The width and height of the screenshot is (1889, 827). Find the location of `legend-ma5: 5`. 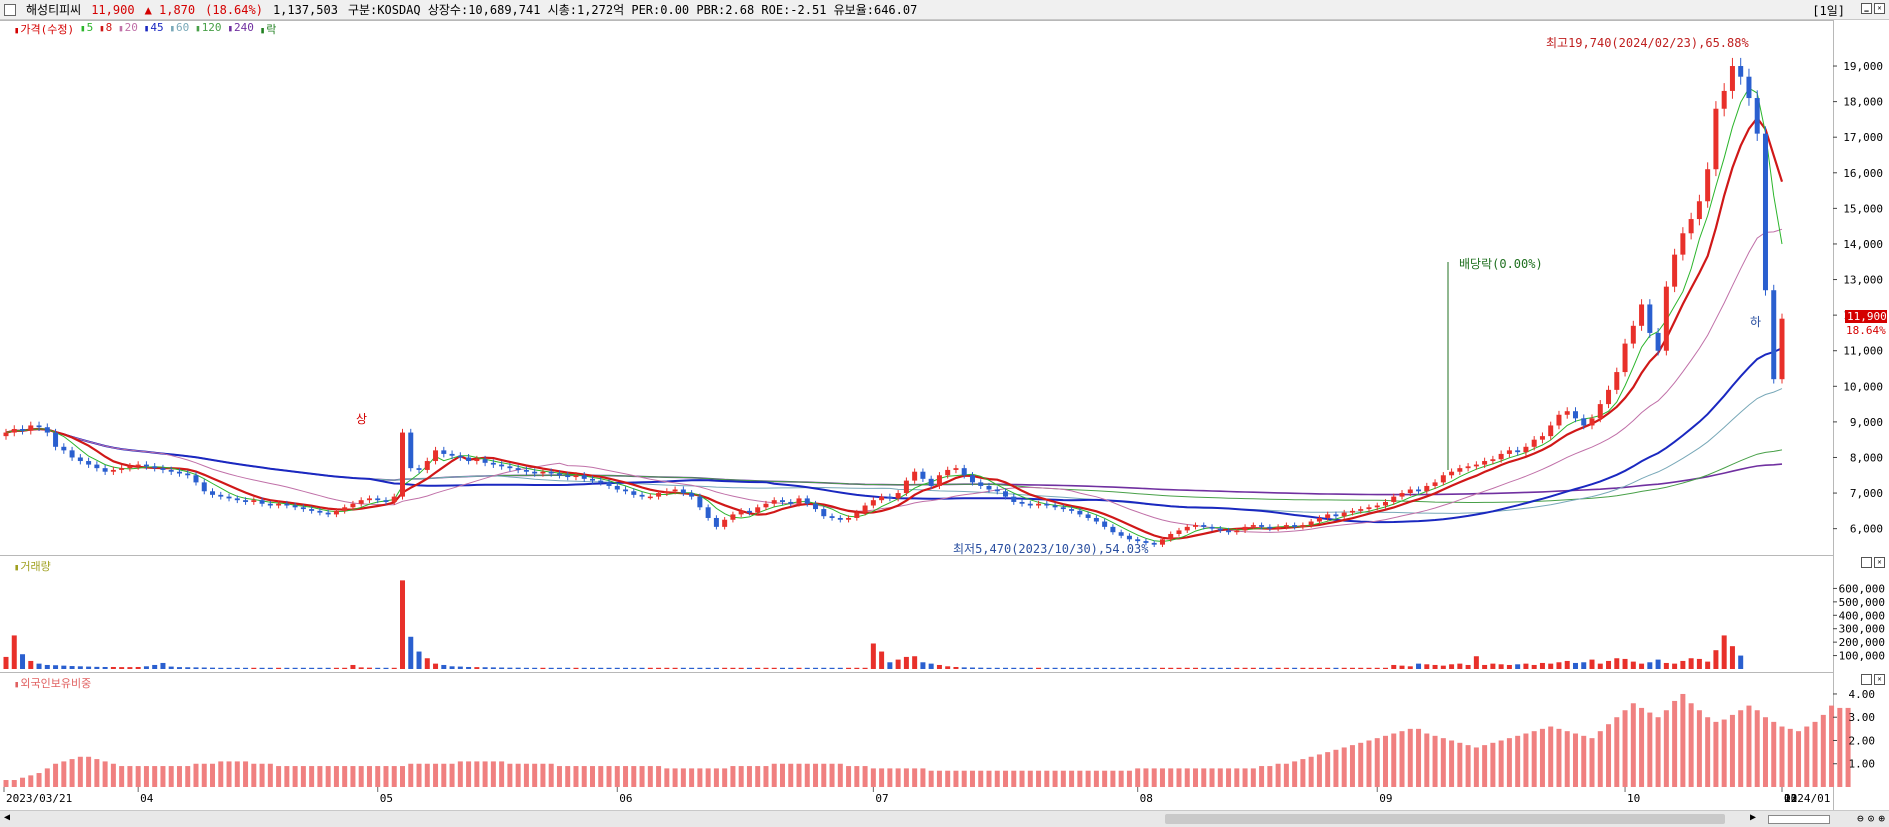

legend-ma5: 5 is located at coordinates (87, 29).